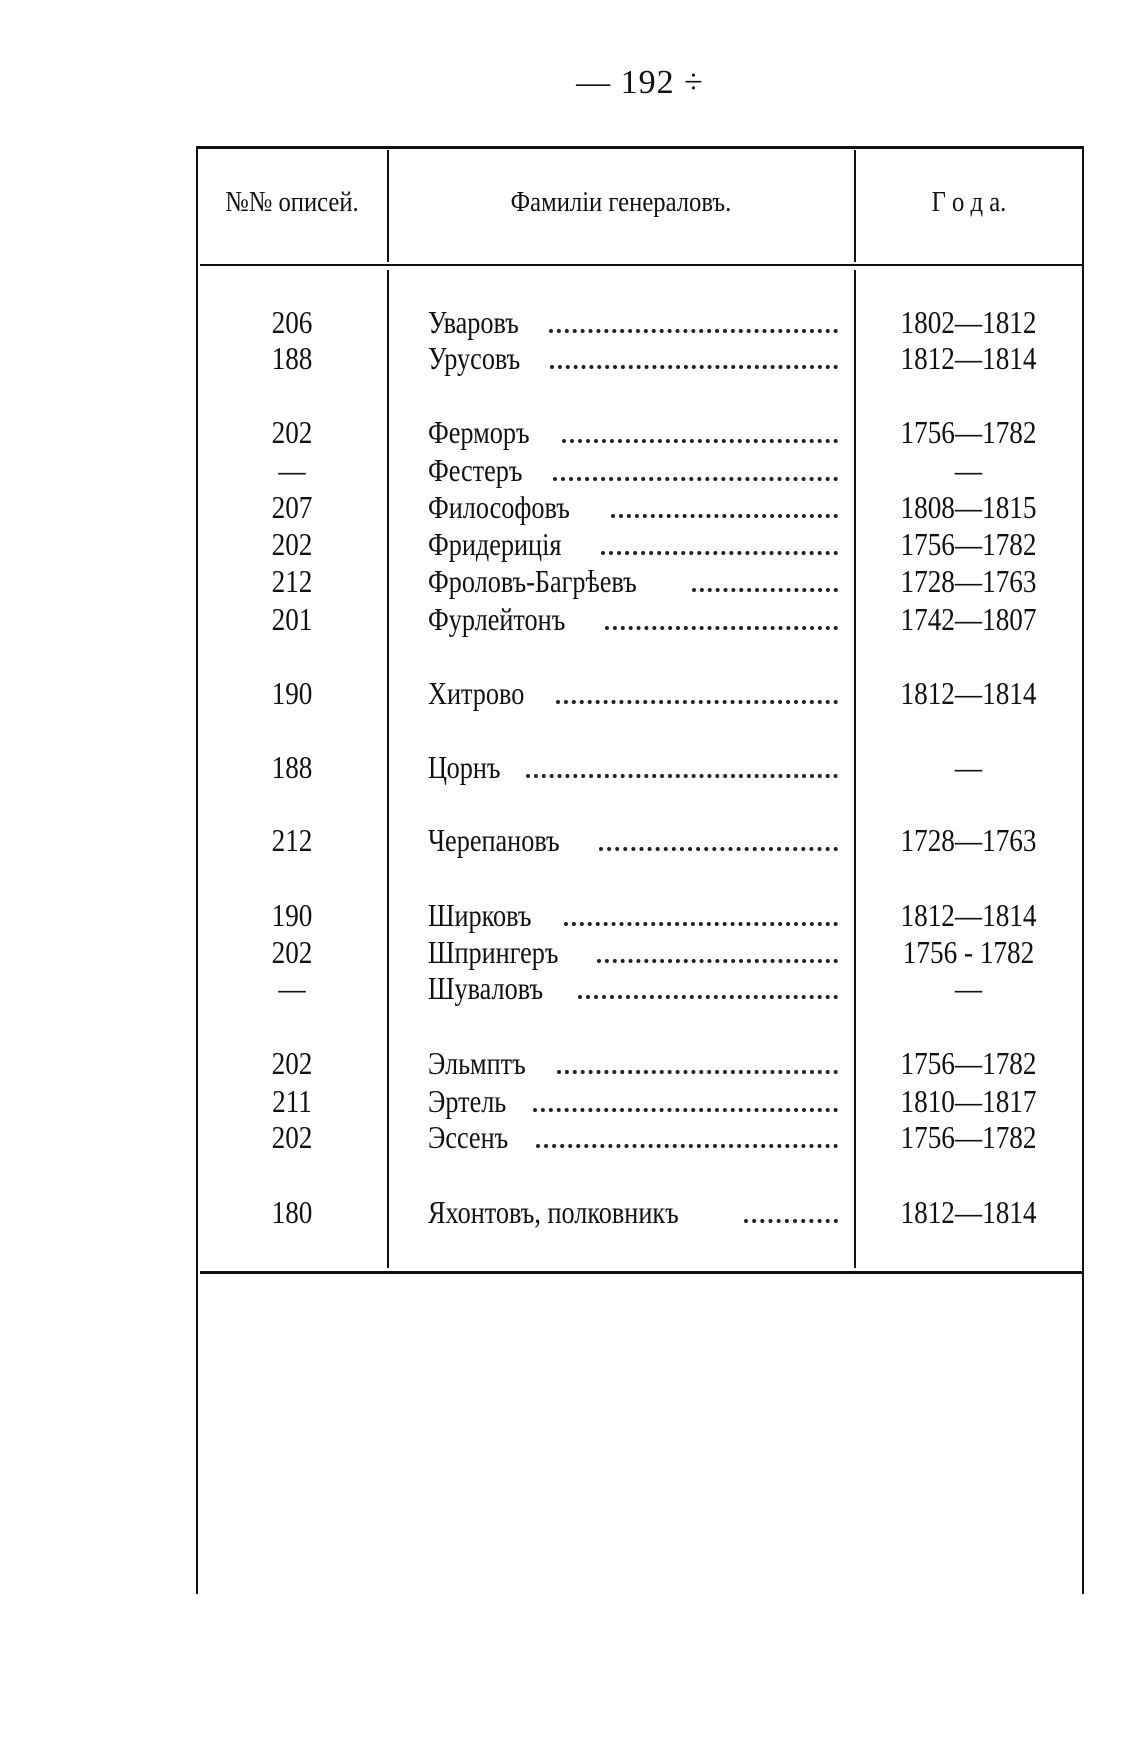  I want to click on table-left-border, so click(197, 870).